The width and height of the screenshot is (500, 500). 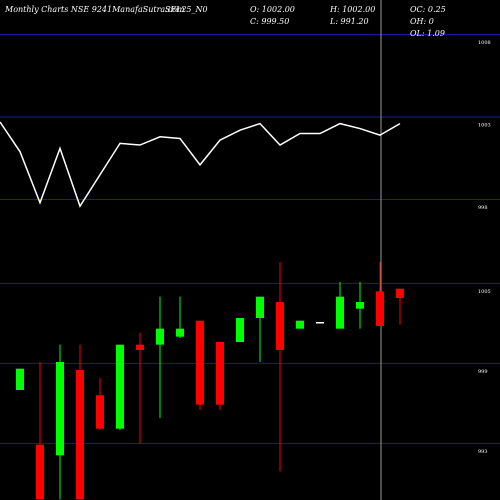 What do you see at coordinates (483, 208) in the screenshot?
I see `y-tick-label: 998` at bounding box center [483, 208].